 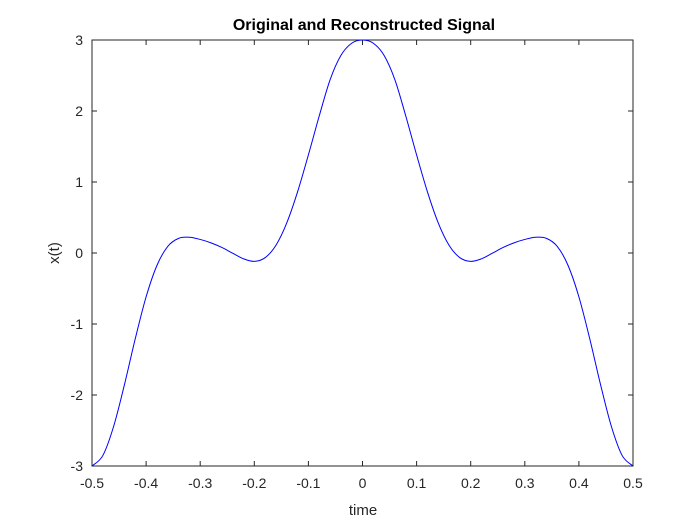 I want to click on x-tick-label: 0, so click(x=363, y=483).